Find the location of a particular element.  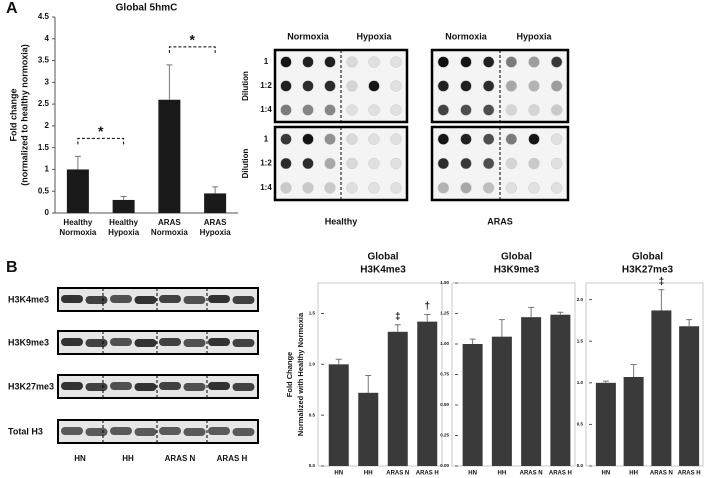

y-axis-label: Fold change is located at coordinates (13, 114).